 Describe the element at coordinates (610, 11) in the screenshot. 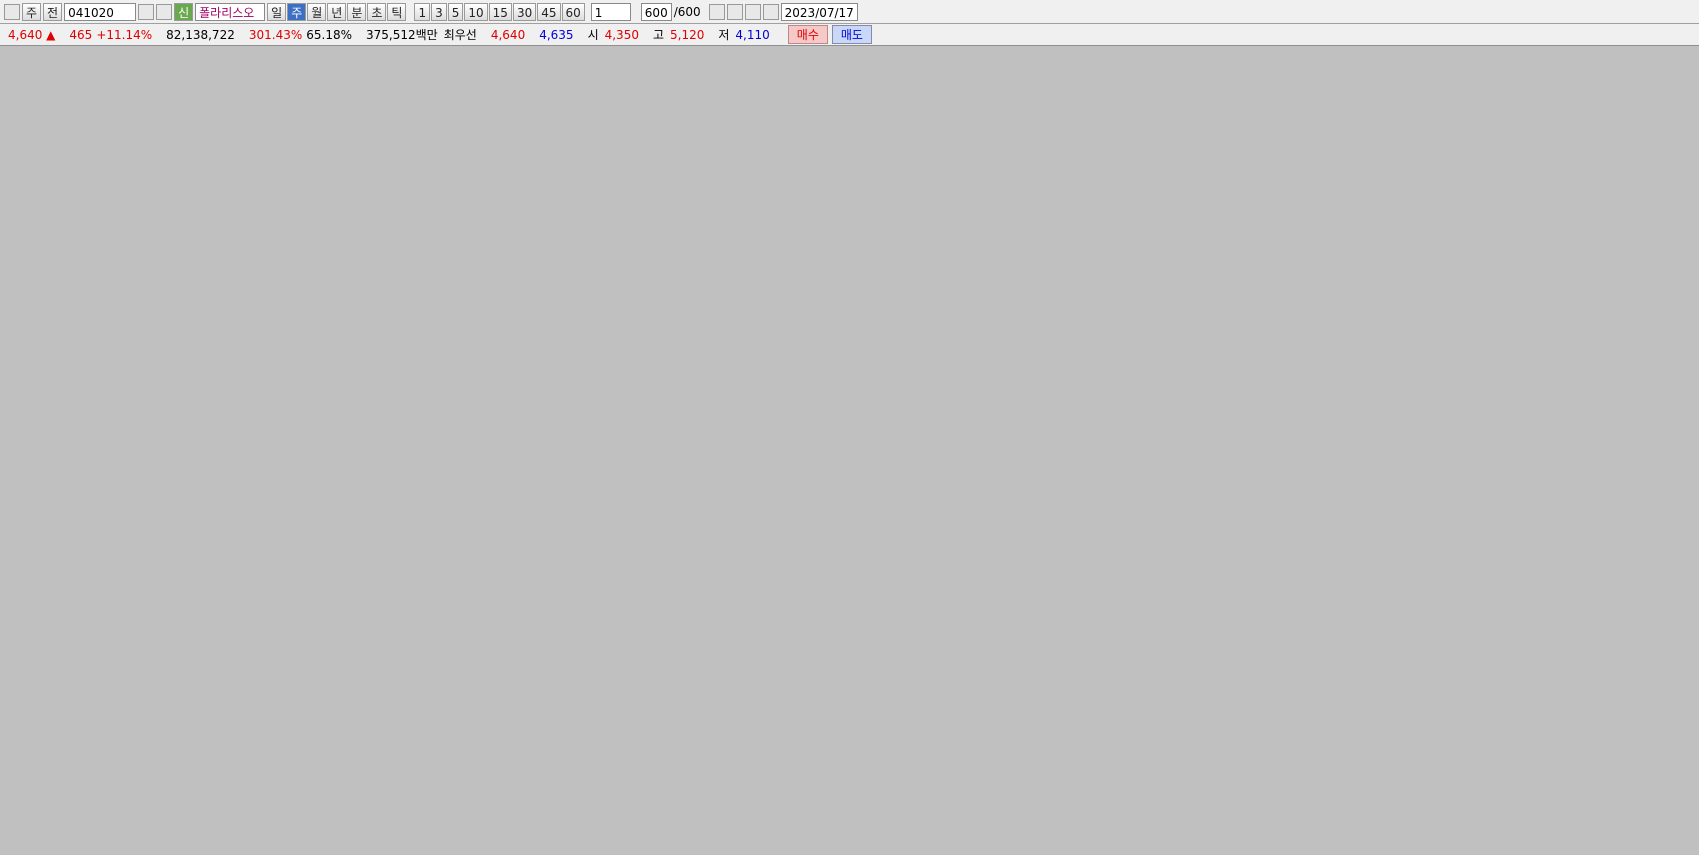

I see `multiplier: 1` at that location.